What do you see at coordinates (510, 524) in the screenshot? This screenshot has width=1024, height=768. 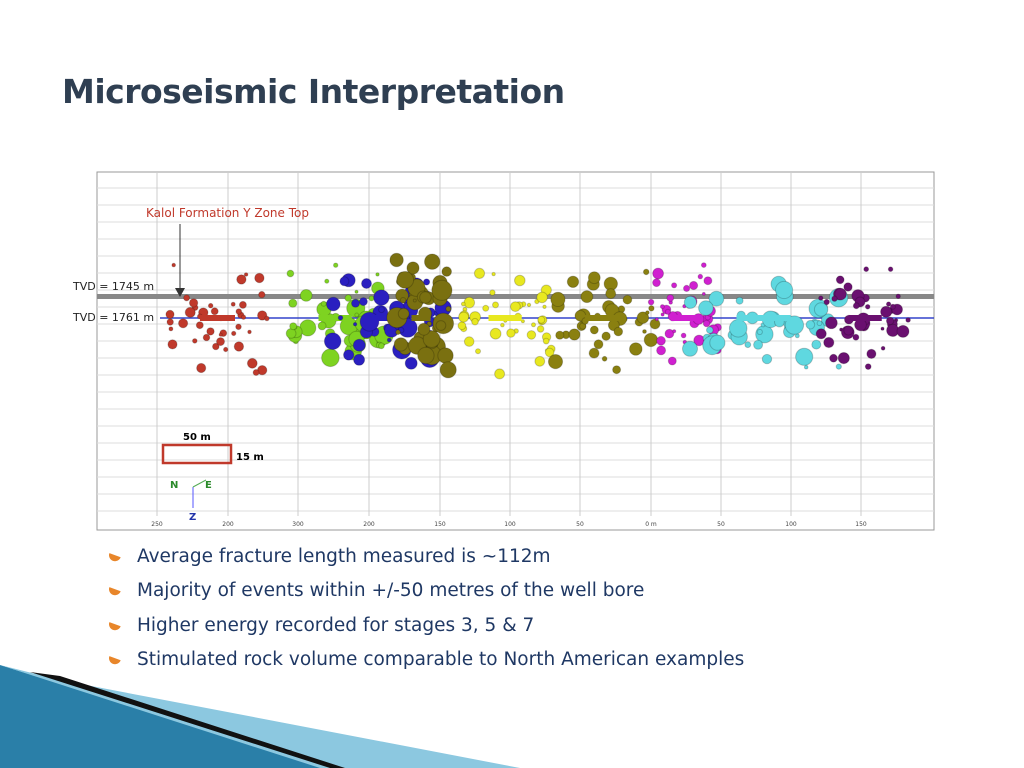 I see `x-axis-label: 100` at bounding box center [510, 524].